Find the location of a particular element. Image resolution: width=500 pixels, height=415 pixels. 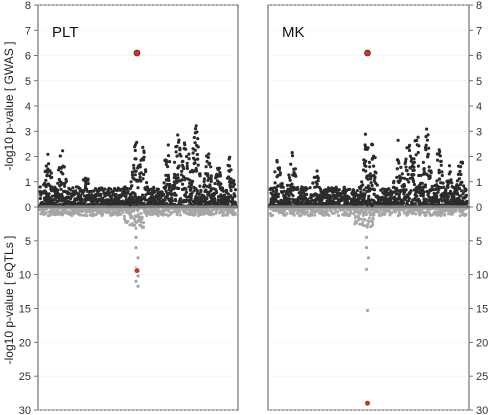

bottom-tick-label: 30 is located at coordinates (25, 410).